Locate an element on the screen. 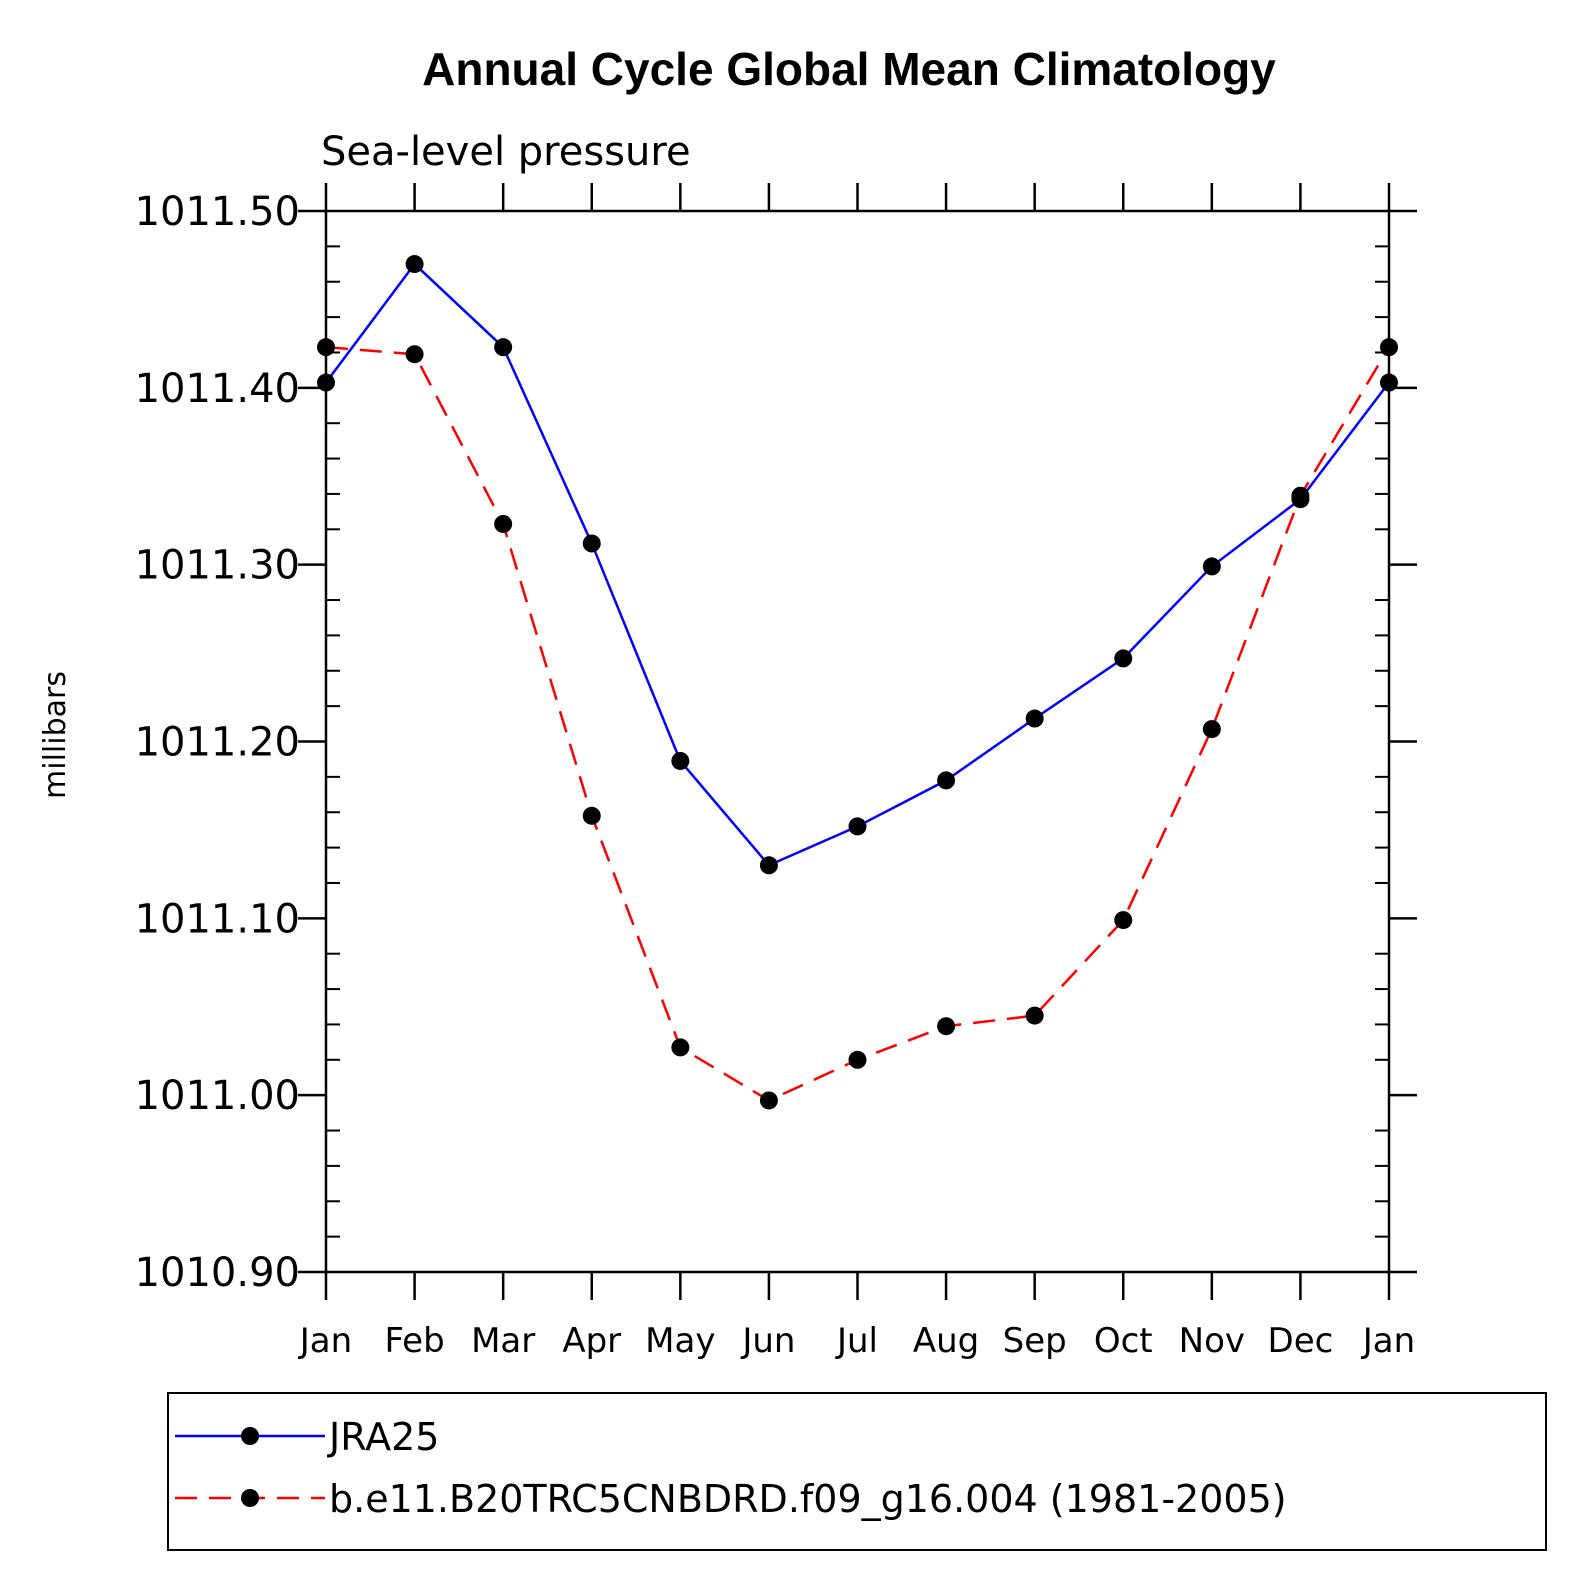 This screenshot has width=1575, height=1575. x-tick-label: May is located at coordinates (680, 1341).